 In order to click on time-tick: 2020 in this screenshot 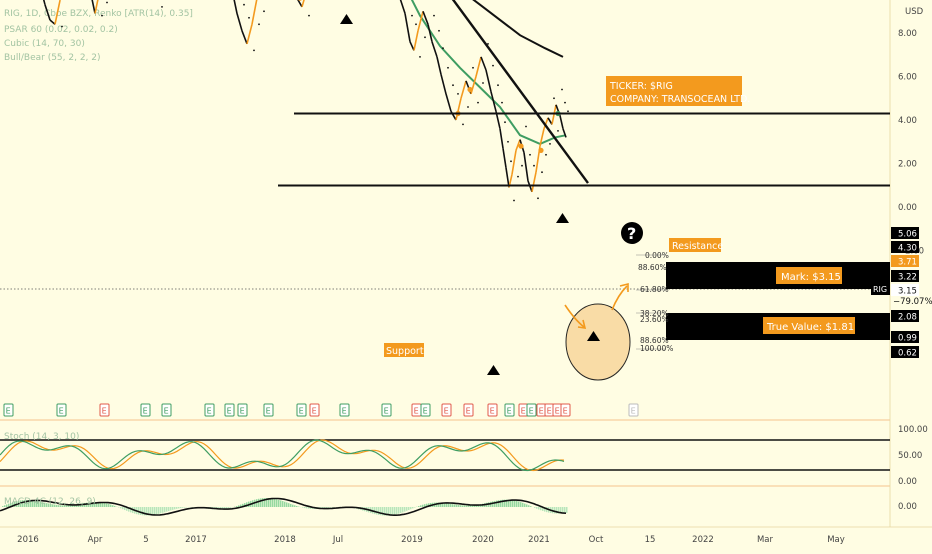, I will do `click(483, 540)`.